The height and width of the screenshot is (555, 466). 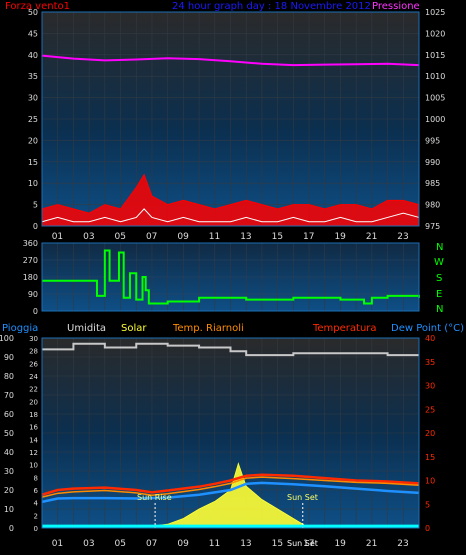 I want to click on y-tick-rain: 26, so click(x=33, y=364).